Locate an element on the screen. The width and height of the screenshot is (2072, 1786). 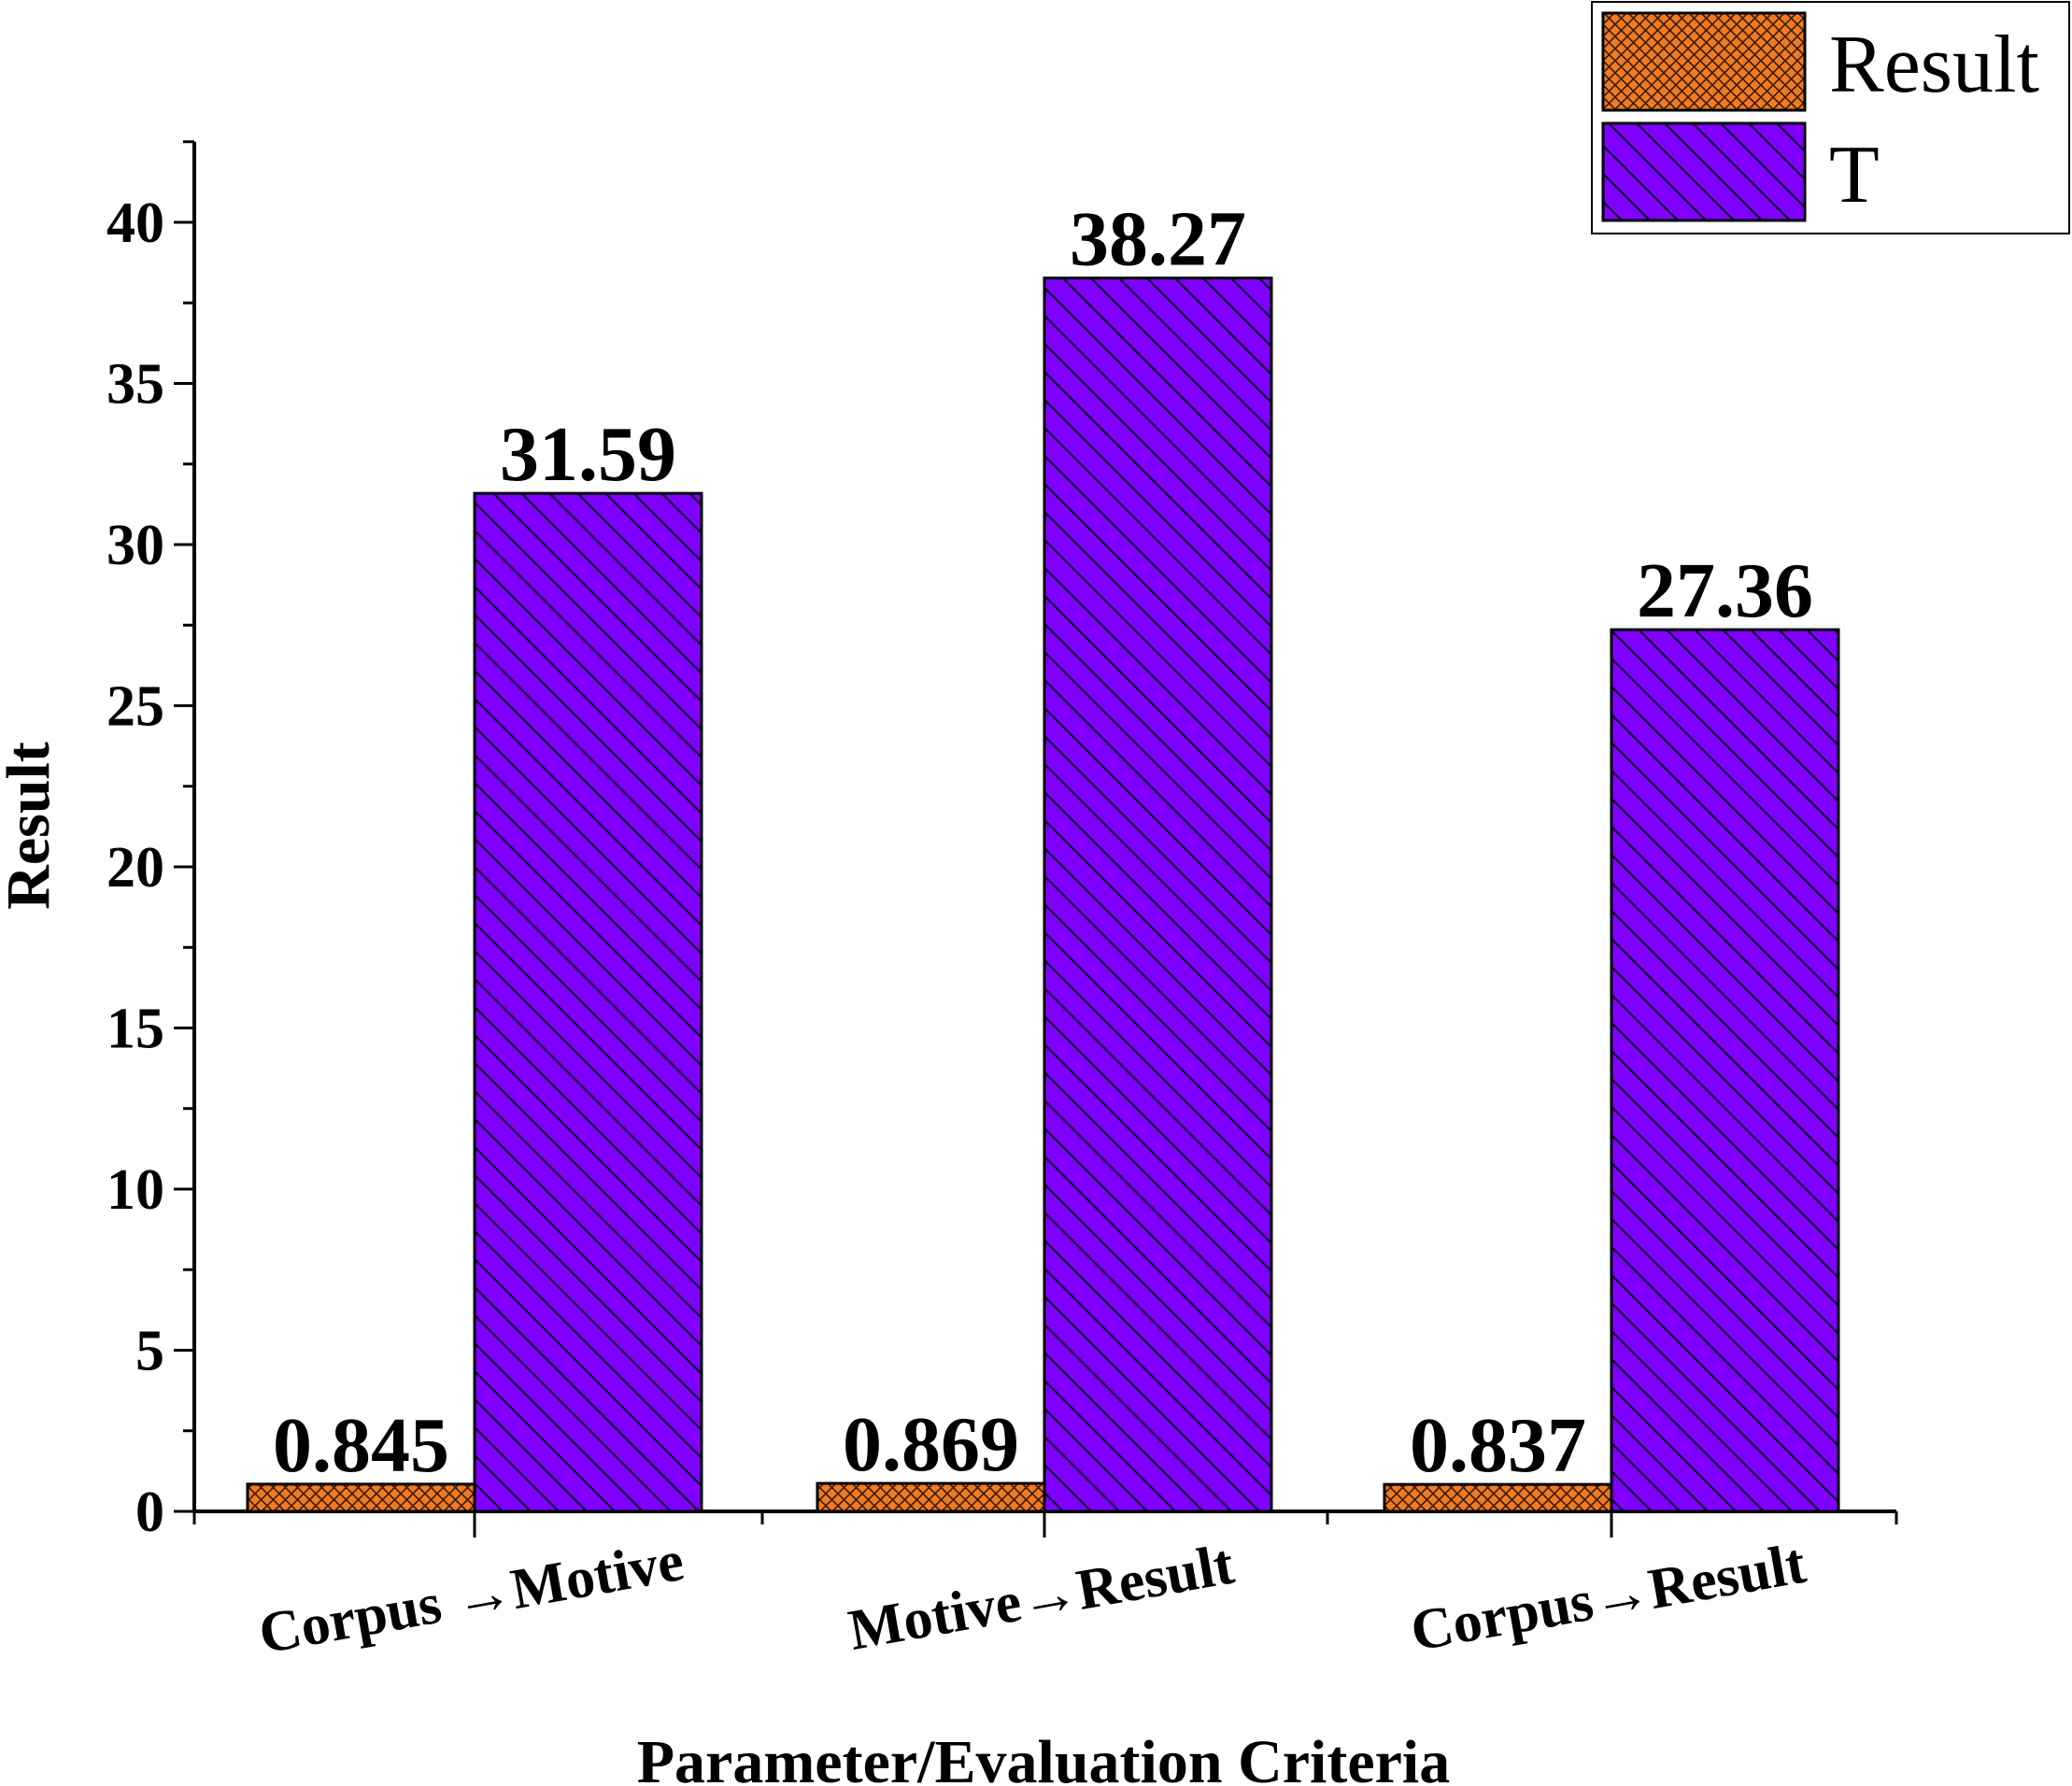
x-tick-label: Corpus →Motive is located at coordinates (471, 1597).